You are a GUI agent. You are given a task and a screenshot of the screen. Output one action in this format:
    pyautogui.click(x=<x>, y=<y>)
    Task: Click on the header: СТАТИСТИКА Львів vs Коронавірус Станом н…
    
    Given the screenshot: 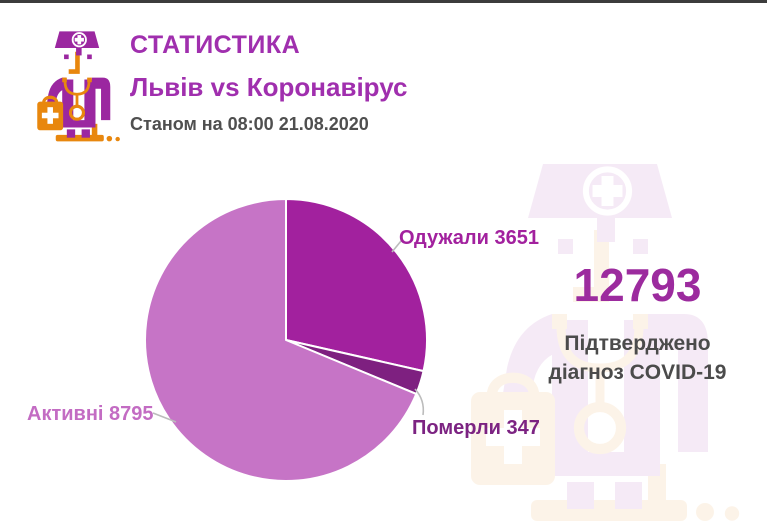 What is the action you would take?
    pyautogui.click(x=340, y=82)
    